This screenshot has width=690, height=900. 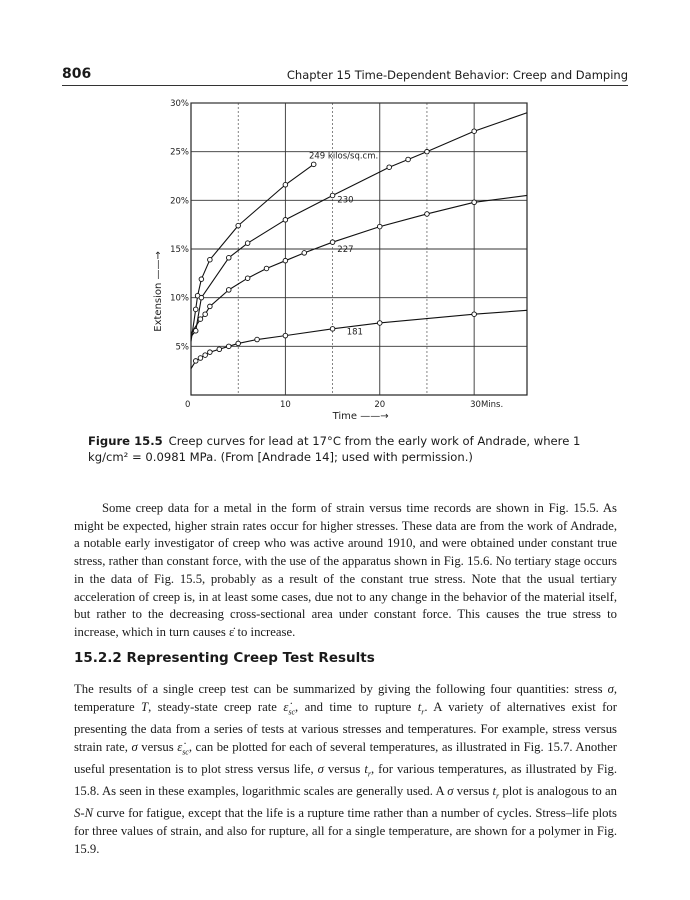 I want to click on y-tick-label: 10%, so click(x=179, y=299).